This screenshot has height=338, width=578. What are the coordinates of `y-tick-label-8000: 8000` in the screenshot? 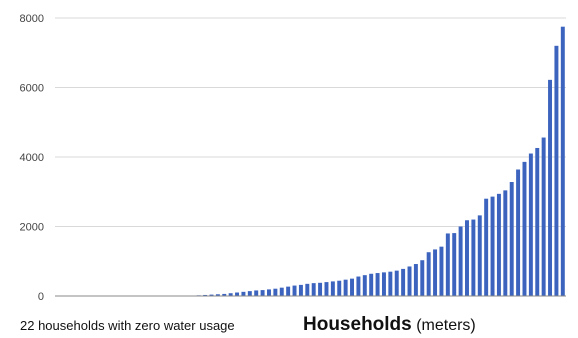 It's located at (32, 19).